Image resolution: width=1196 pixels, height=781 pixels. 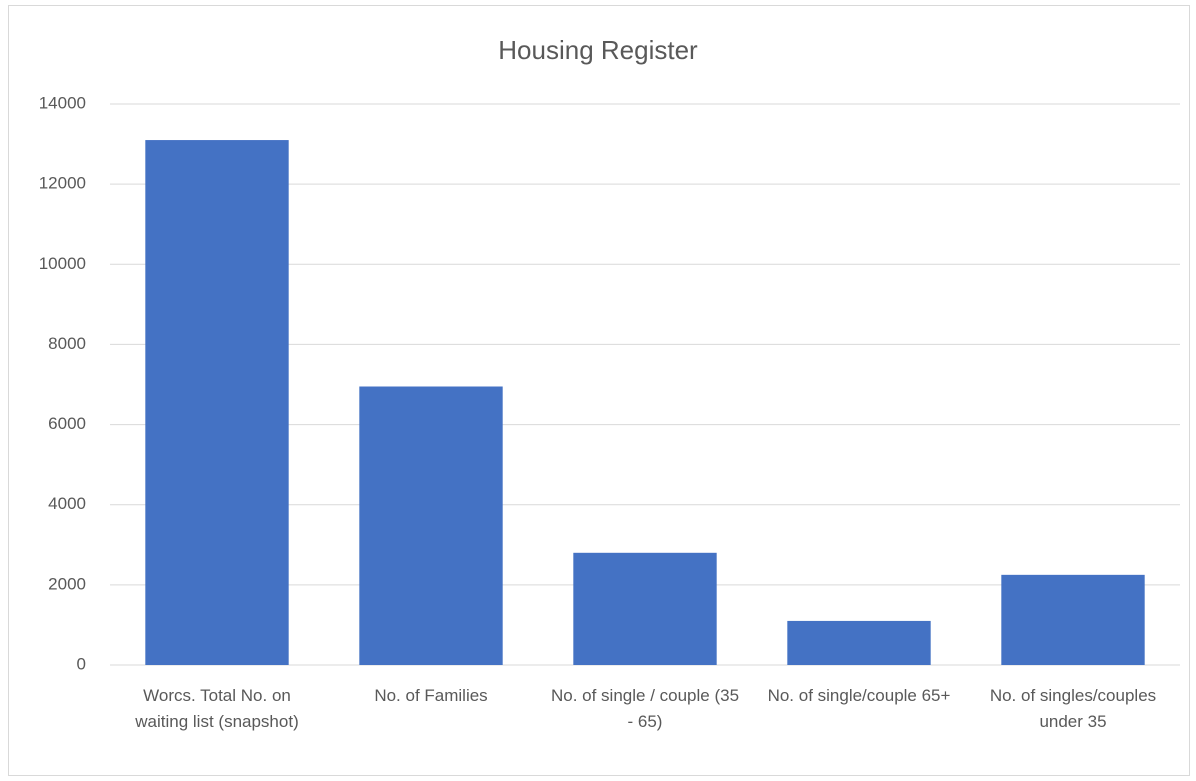 I want to click on x-tick-label: No. of single/couple 65+, so click(x=859, y=695).